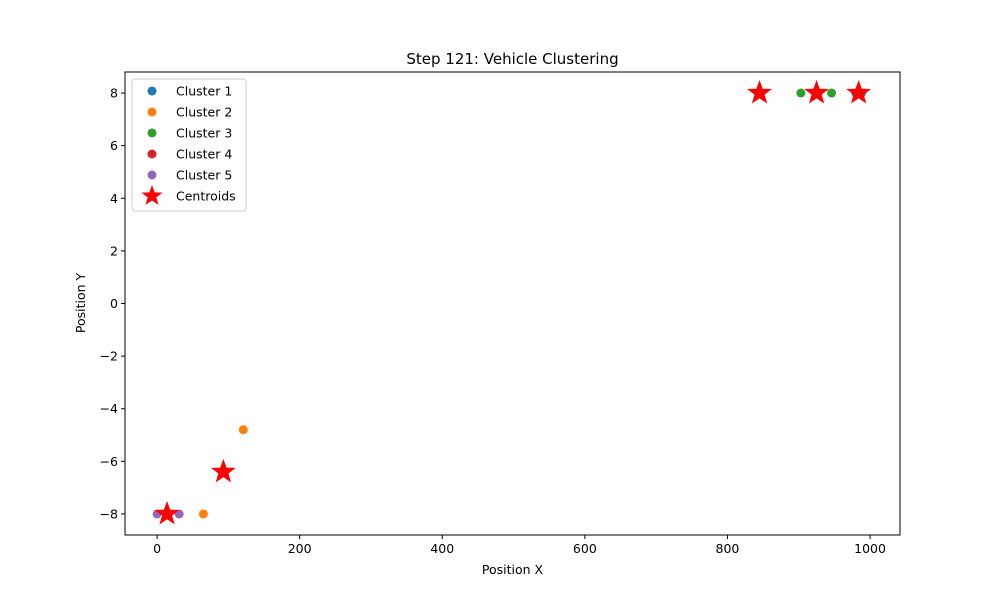 The height and width of the screenshot is (600, 1000). I want to click on x-tick-label: 400, so click(442, 548).